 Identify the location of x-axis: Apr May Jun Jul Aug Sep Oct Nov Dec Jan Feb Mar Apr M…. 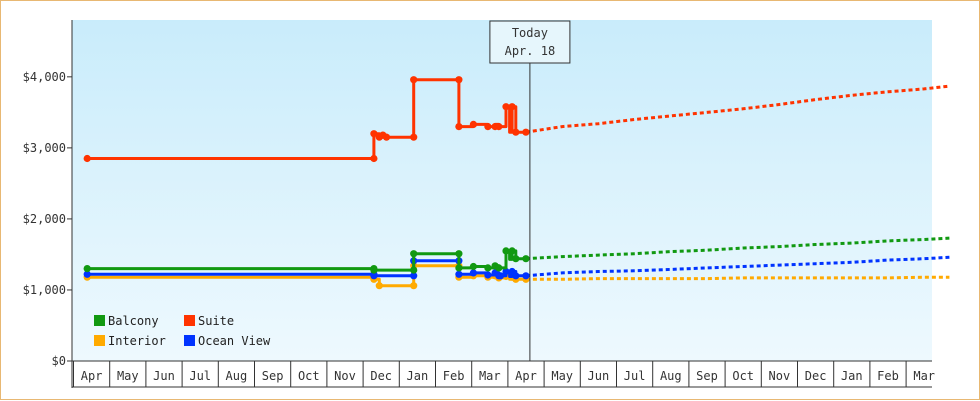
(503, 374).